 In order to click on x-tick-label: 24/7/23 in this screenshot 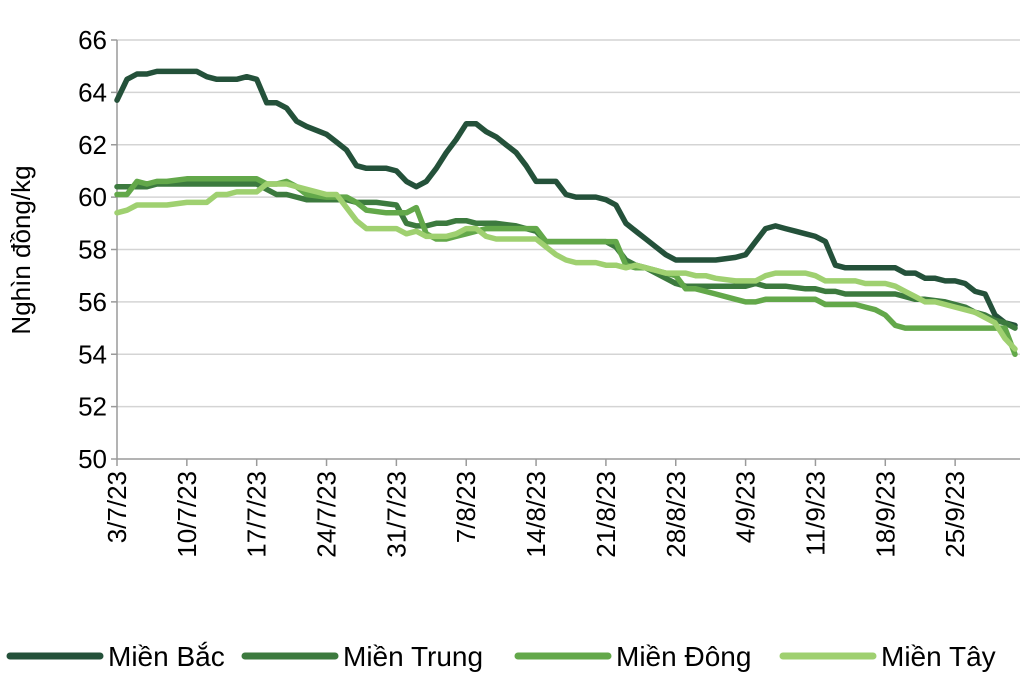, I will do `click(327, 514)`.